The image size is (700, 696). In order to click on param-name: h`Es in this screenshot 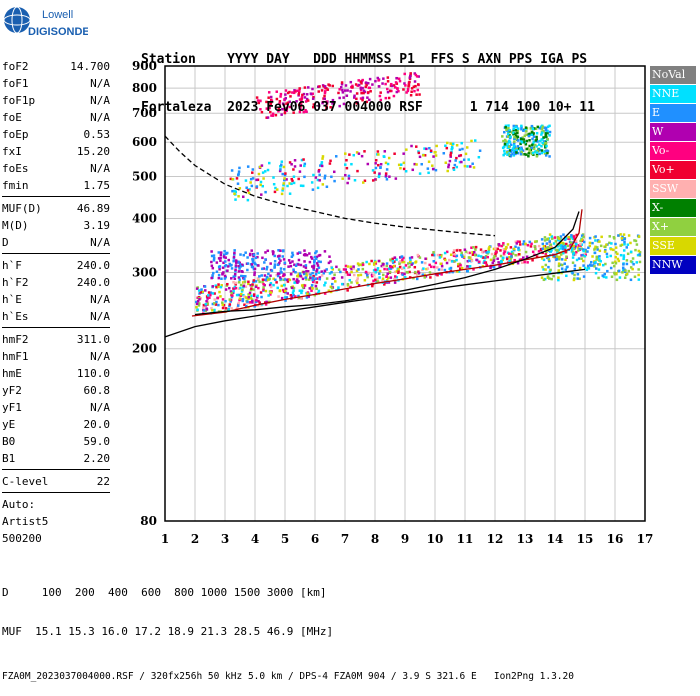, I will do `click(15, 316)`.